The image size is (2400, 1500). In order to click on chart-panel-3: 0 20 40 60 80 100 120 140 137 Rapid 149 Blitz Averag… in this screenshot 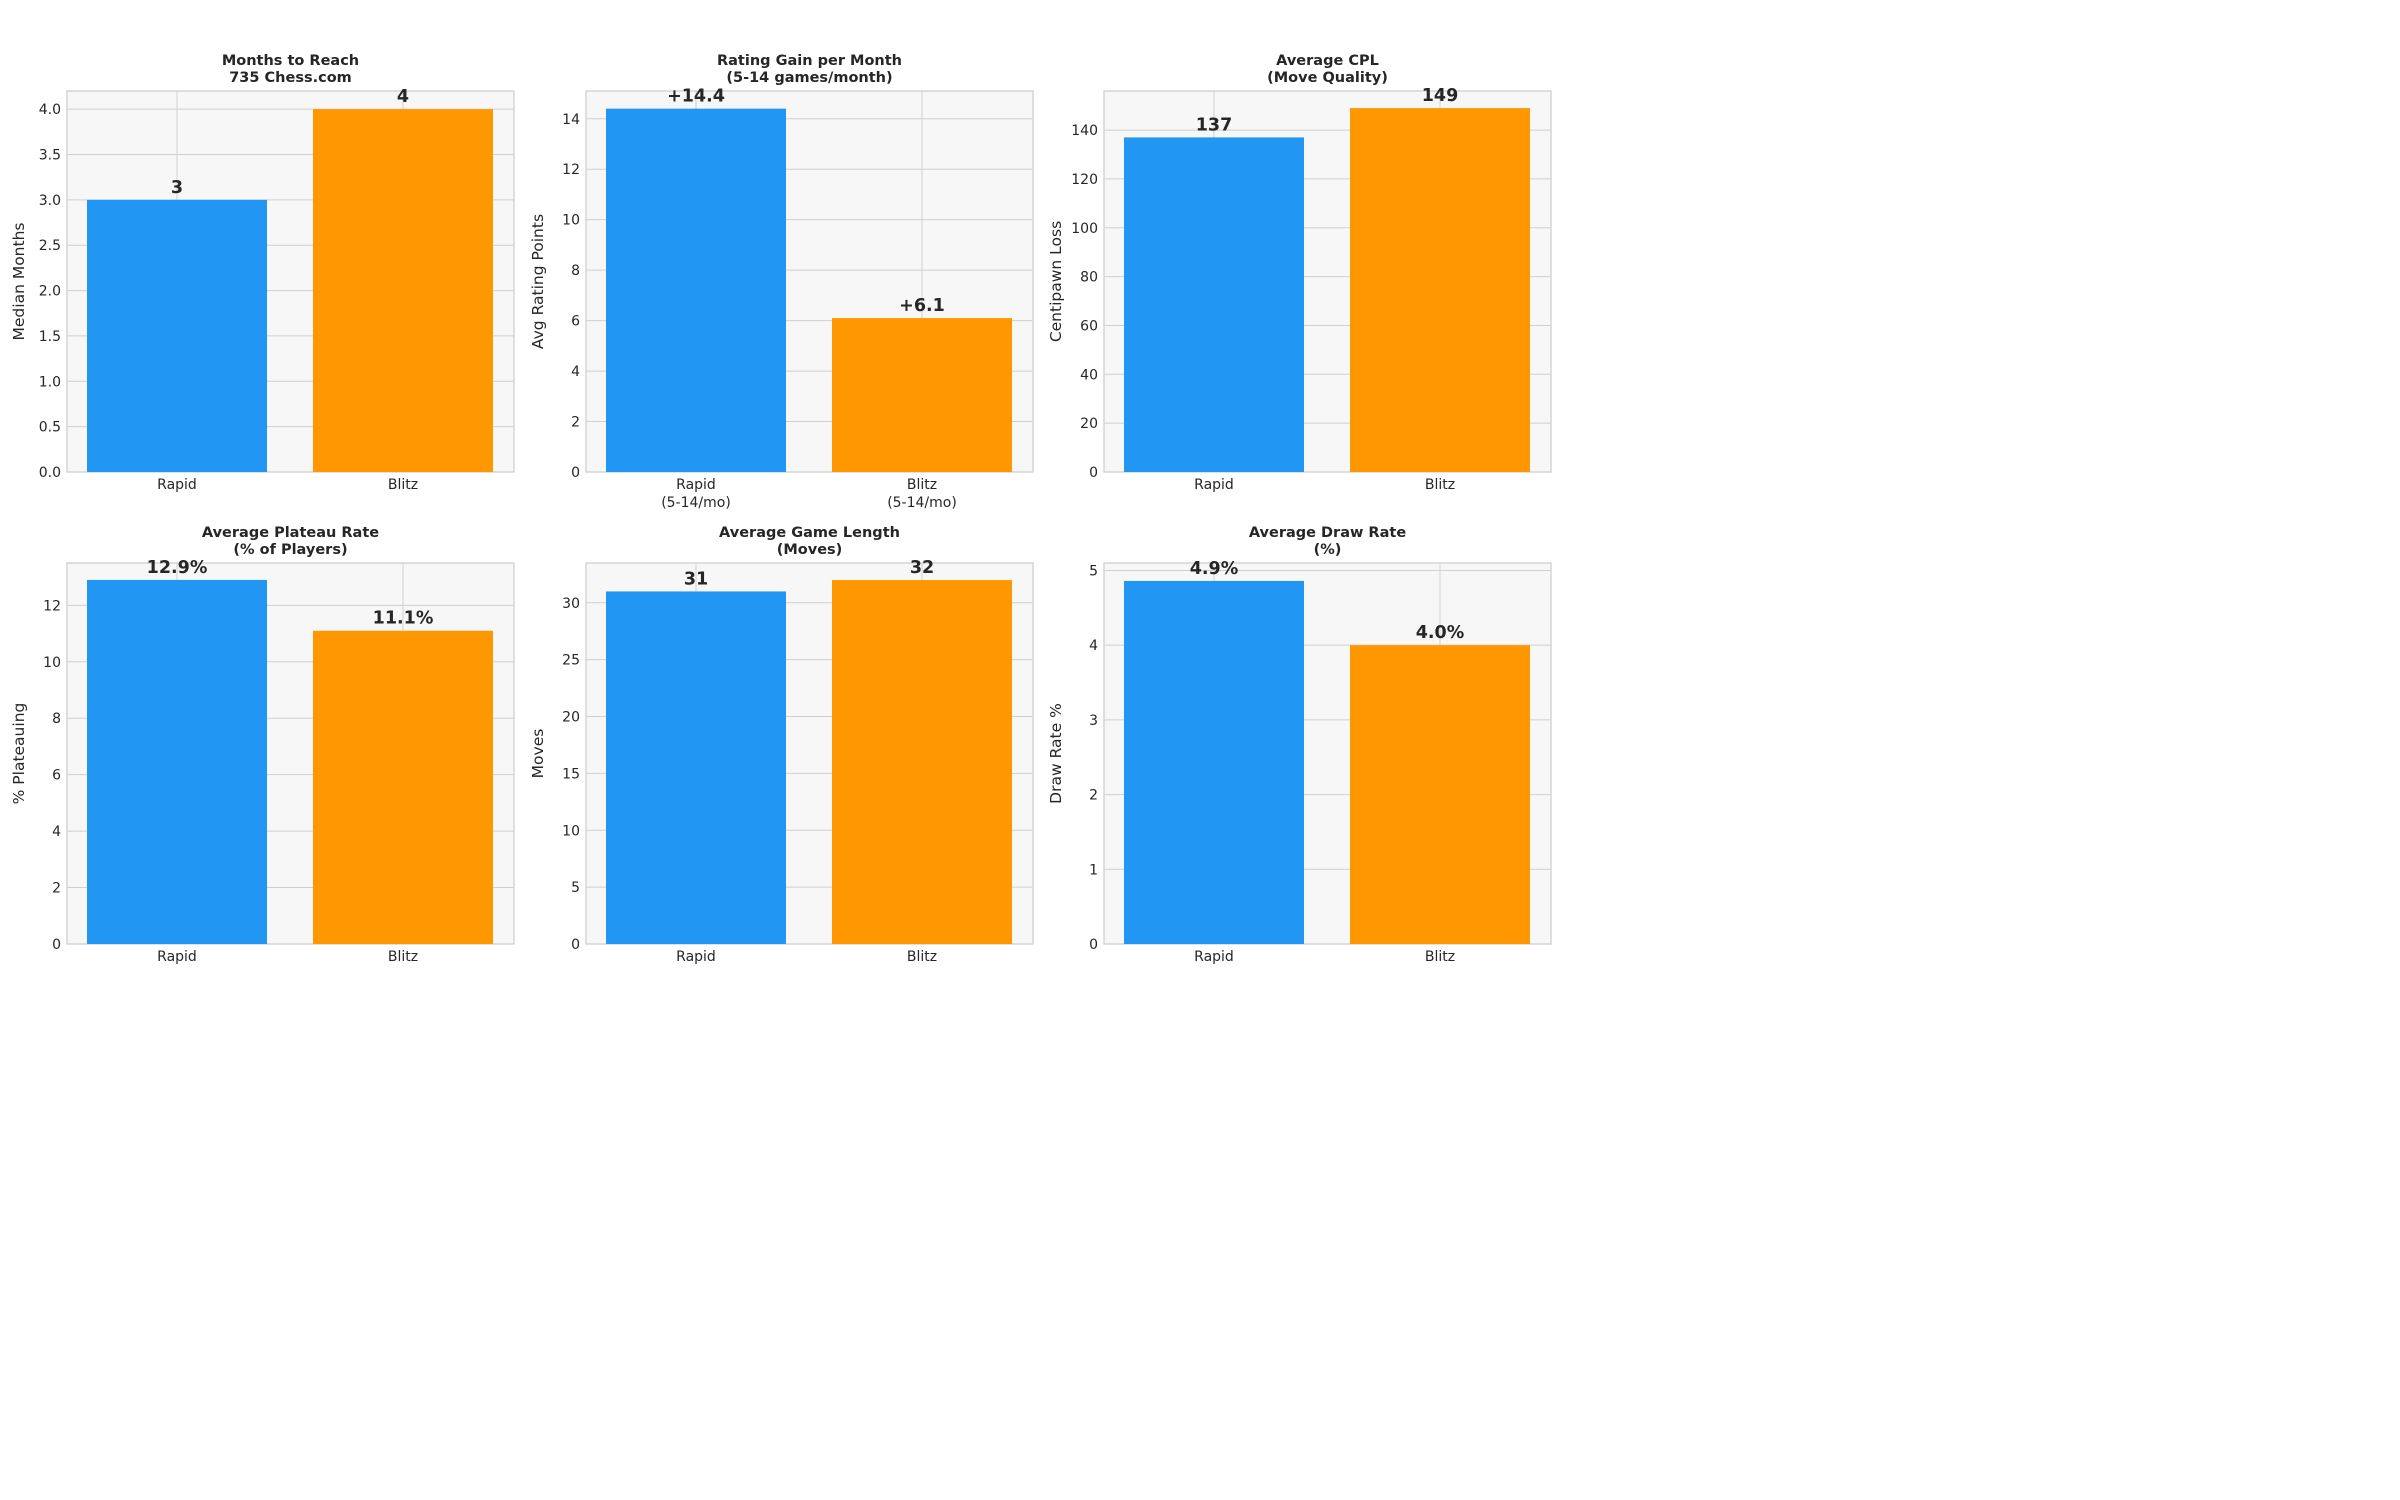, I will do `click(1299, 273)`.